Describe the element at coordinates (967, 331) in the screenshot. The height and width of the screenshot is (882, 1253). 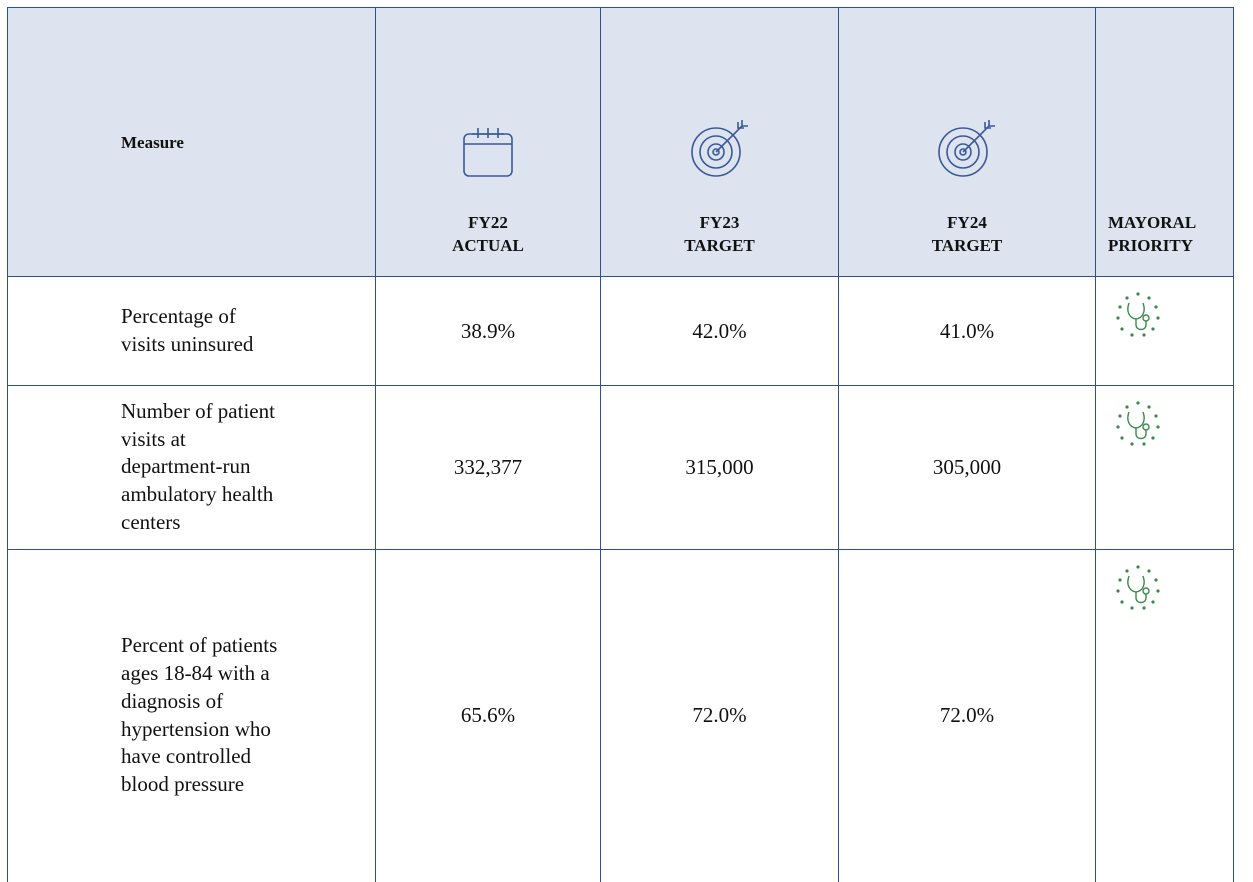
I see `value-cell: 41.0%` at that location.